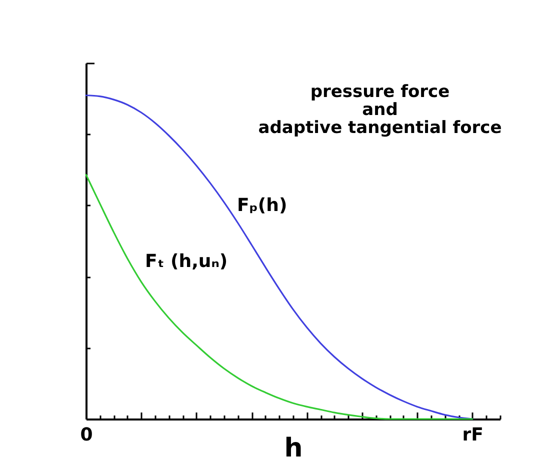 The height and width of the screenshot is (459, 550). Describe the element at coordinates (293, 446) in the screenshot. I see `x-axis-title: h` at that location.